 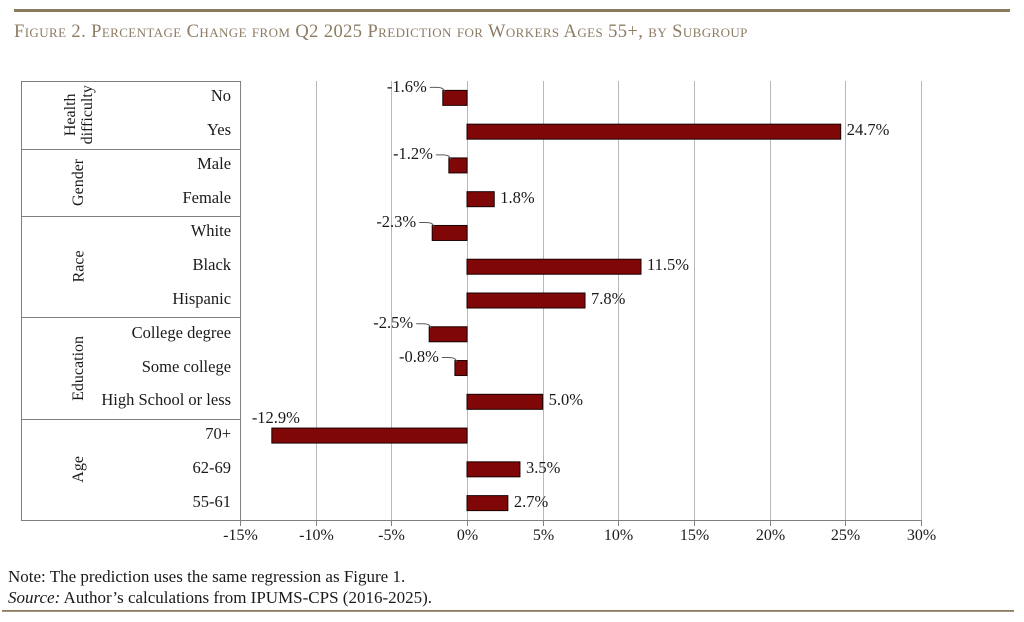 What do you see at coordinates (517, 197) in the screenshot?
I see `bar-value-label: 1.8%` at bounding box center [517, 197].